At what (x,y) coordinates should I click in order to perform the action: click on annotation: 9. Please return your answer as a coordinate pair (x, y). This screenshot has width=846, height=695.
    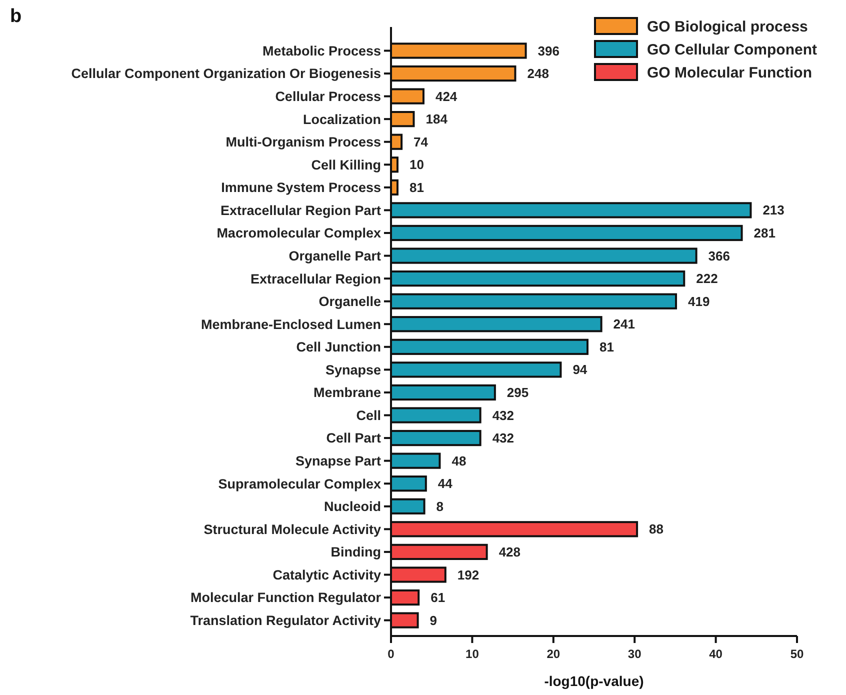
    Looking at the image, I should click on (434, 620).